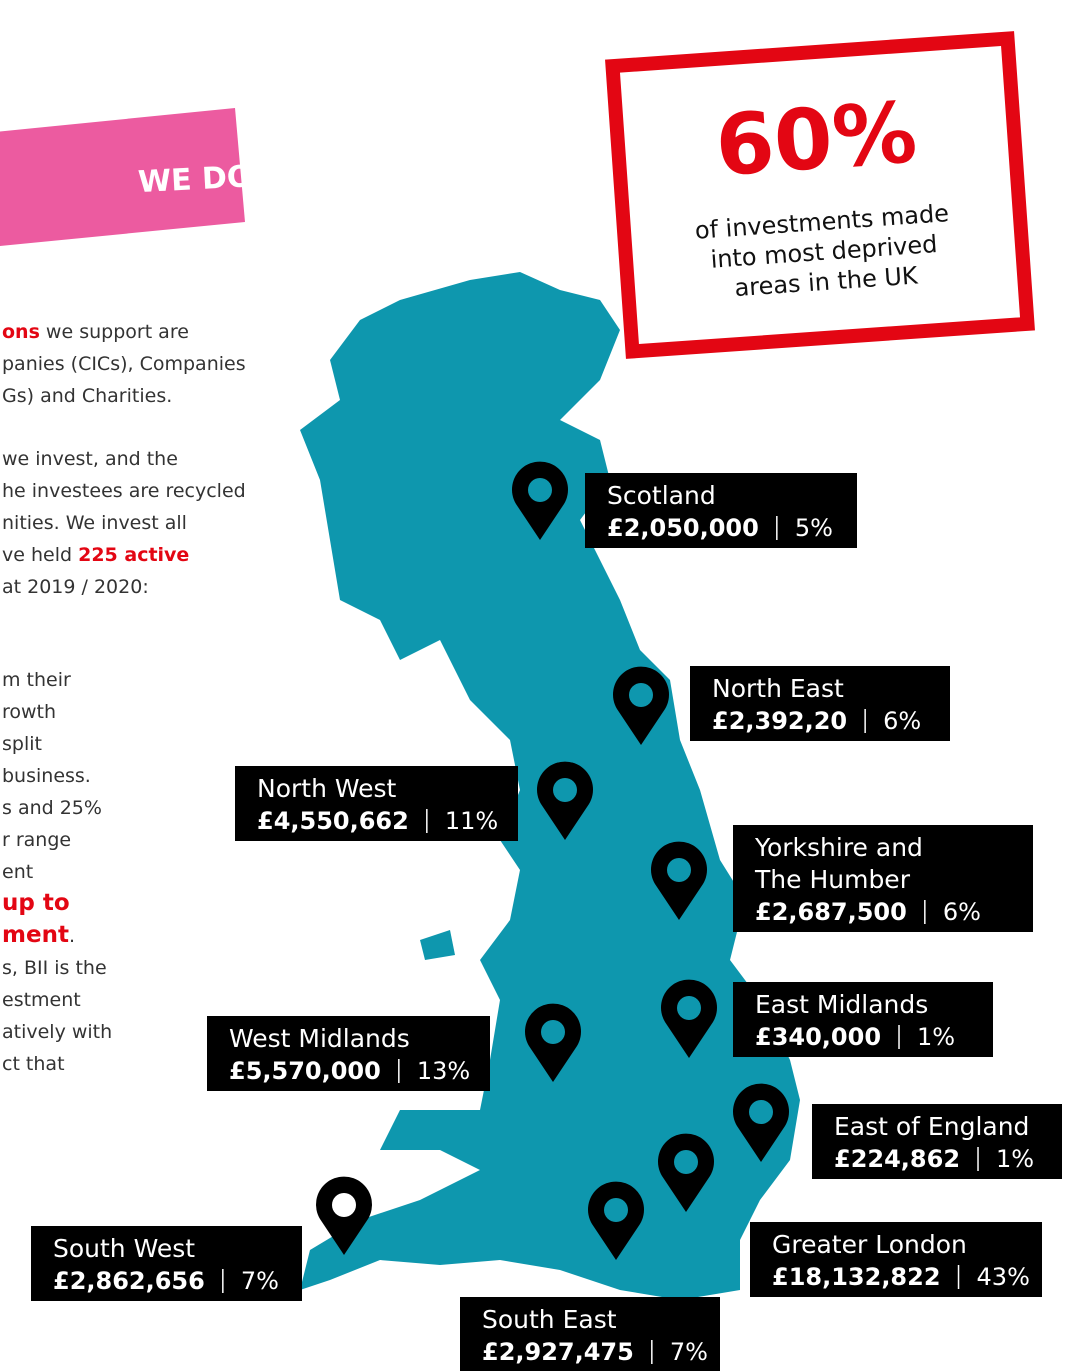 The width and height of the screenshot is (1074, 1371). What do you see at coordinates (869, 1244) in the screenshot?
I see `region-name: Greater London` at bounding box center [869, 1244].